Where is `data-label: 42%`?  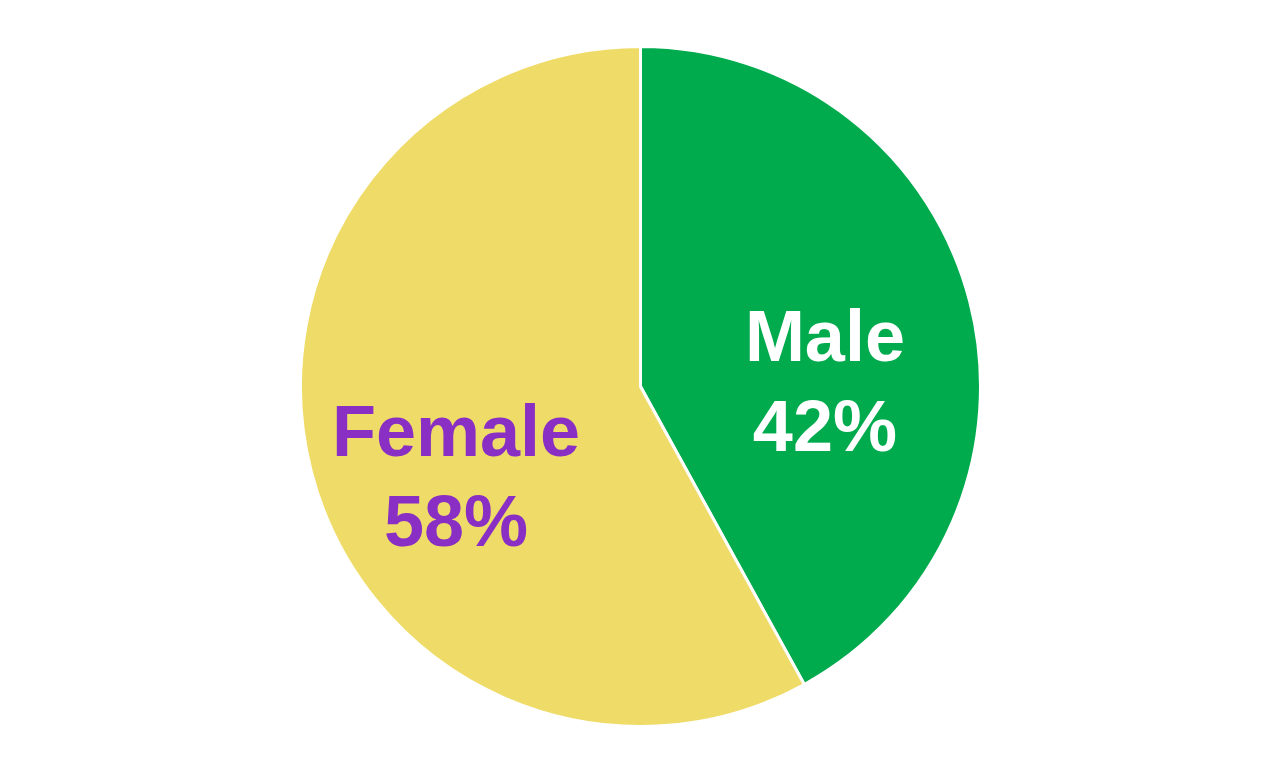
data-label: 42% is located at coordinates (824, 426).